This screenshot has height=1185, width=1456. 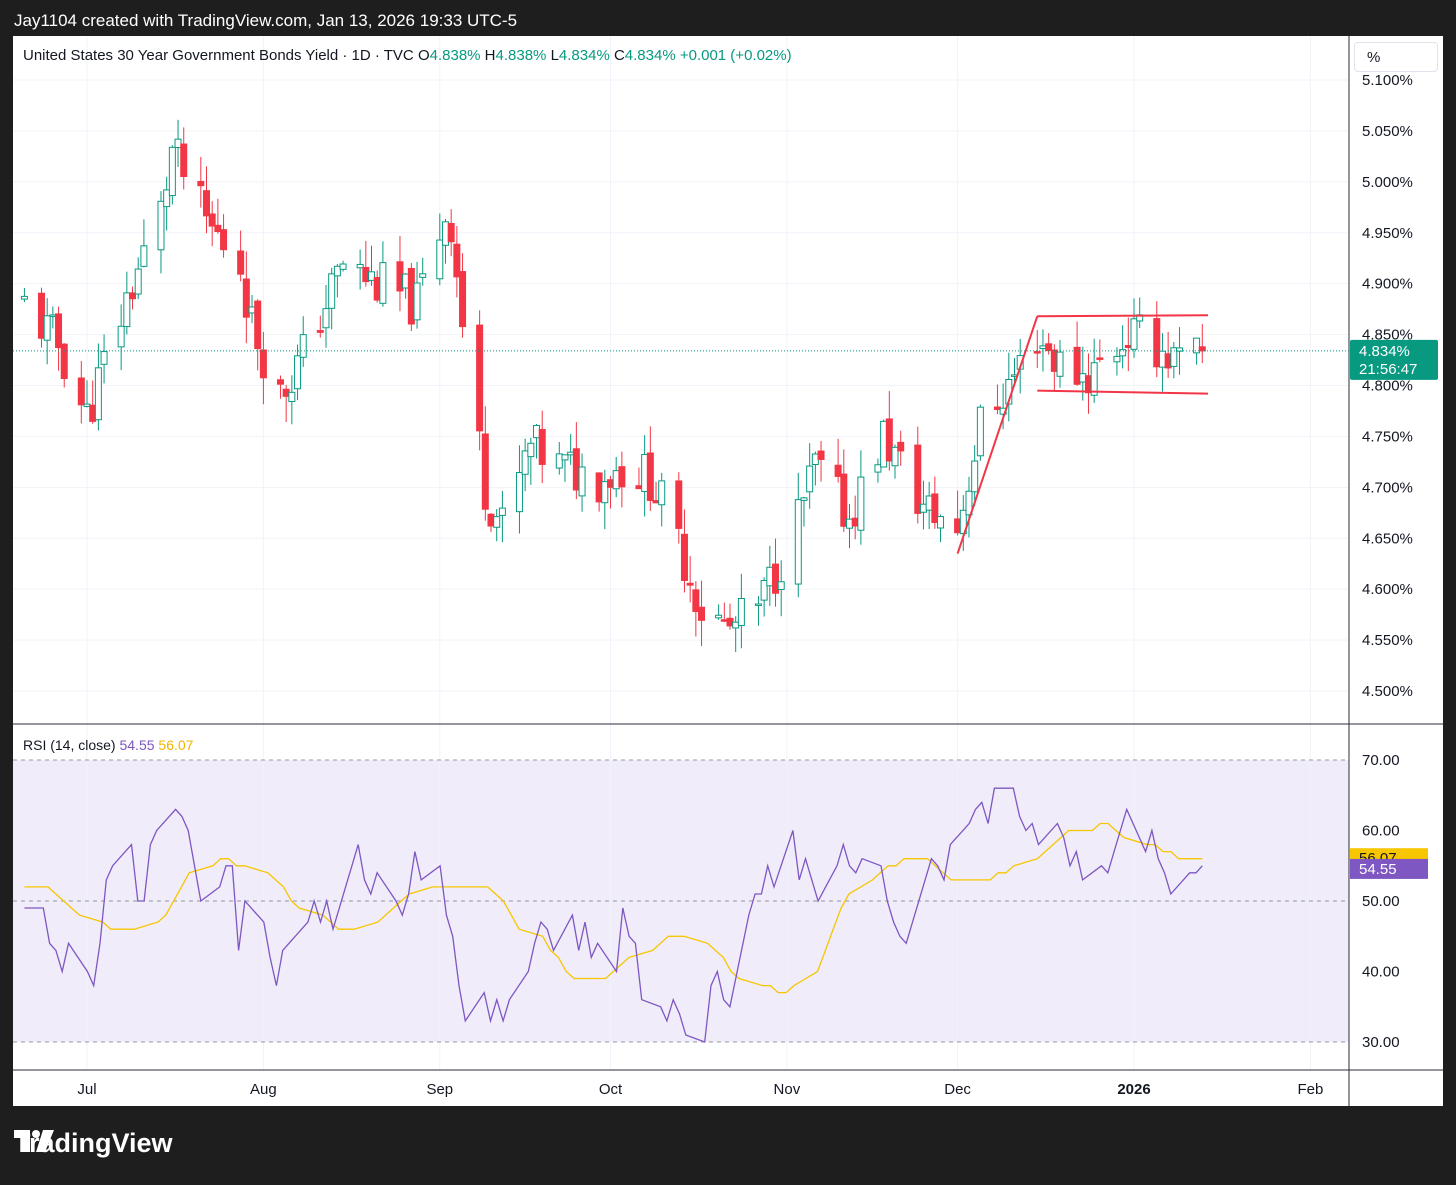 What do you see at coordinates (69, 745) in the screenshot?
I see `rsi-label: RSI (14, close)` at bounding box center [69, 745].